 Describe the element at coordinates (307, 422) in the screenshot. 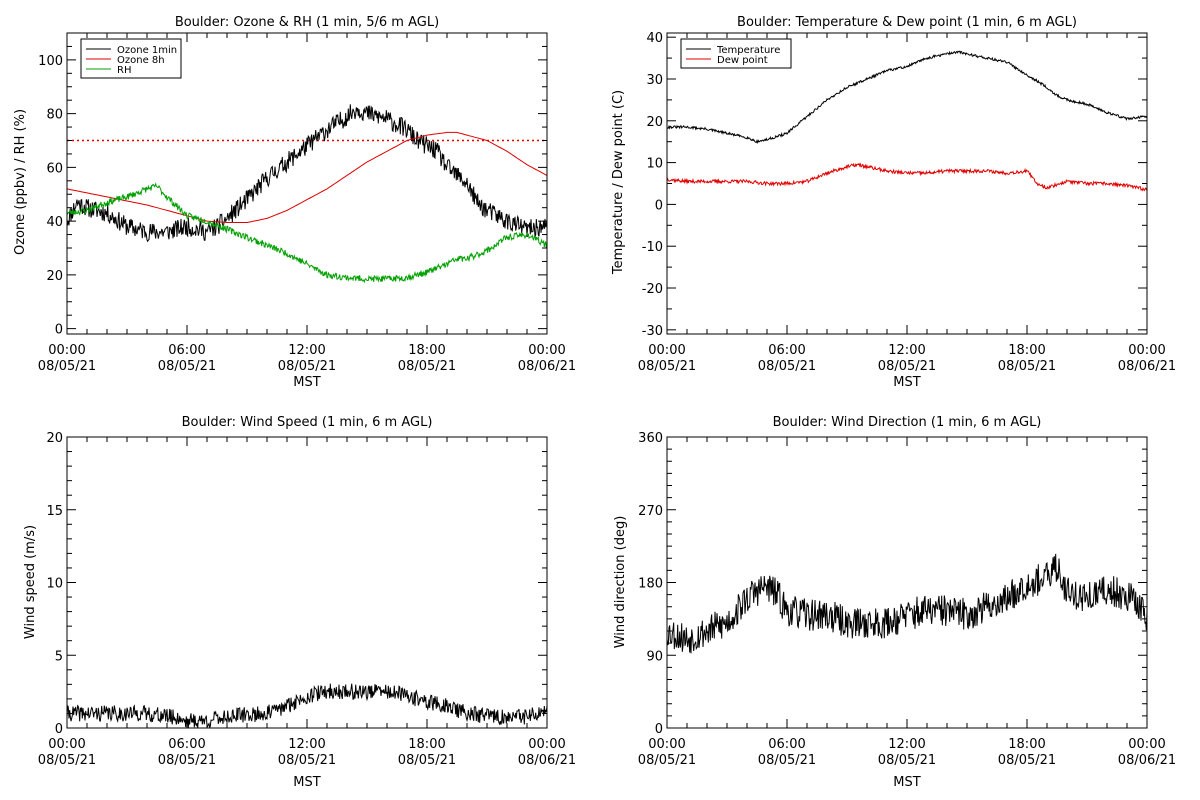

I see `chart-title: Boulder: Wind Speed (1 min, 6 m AGL)` at that location.